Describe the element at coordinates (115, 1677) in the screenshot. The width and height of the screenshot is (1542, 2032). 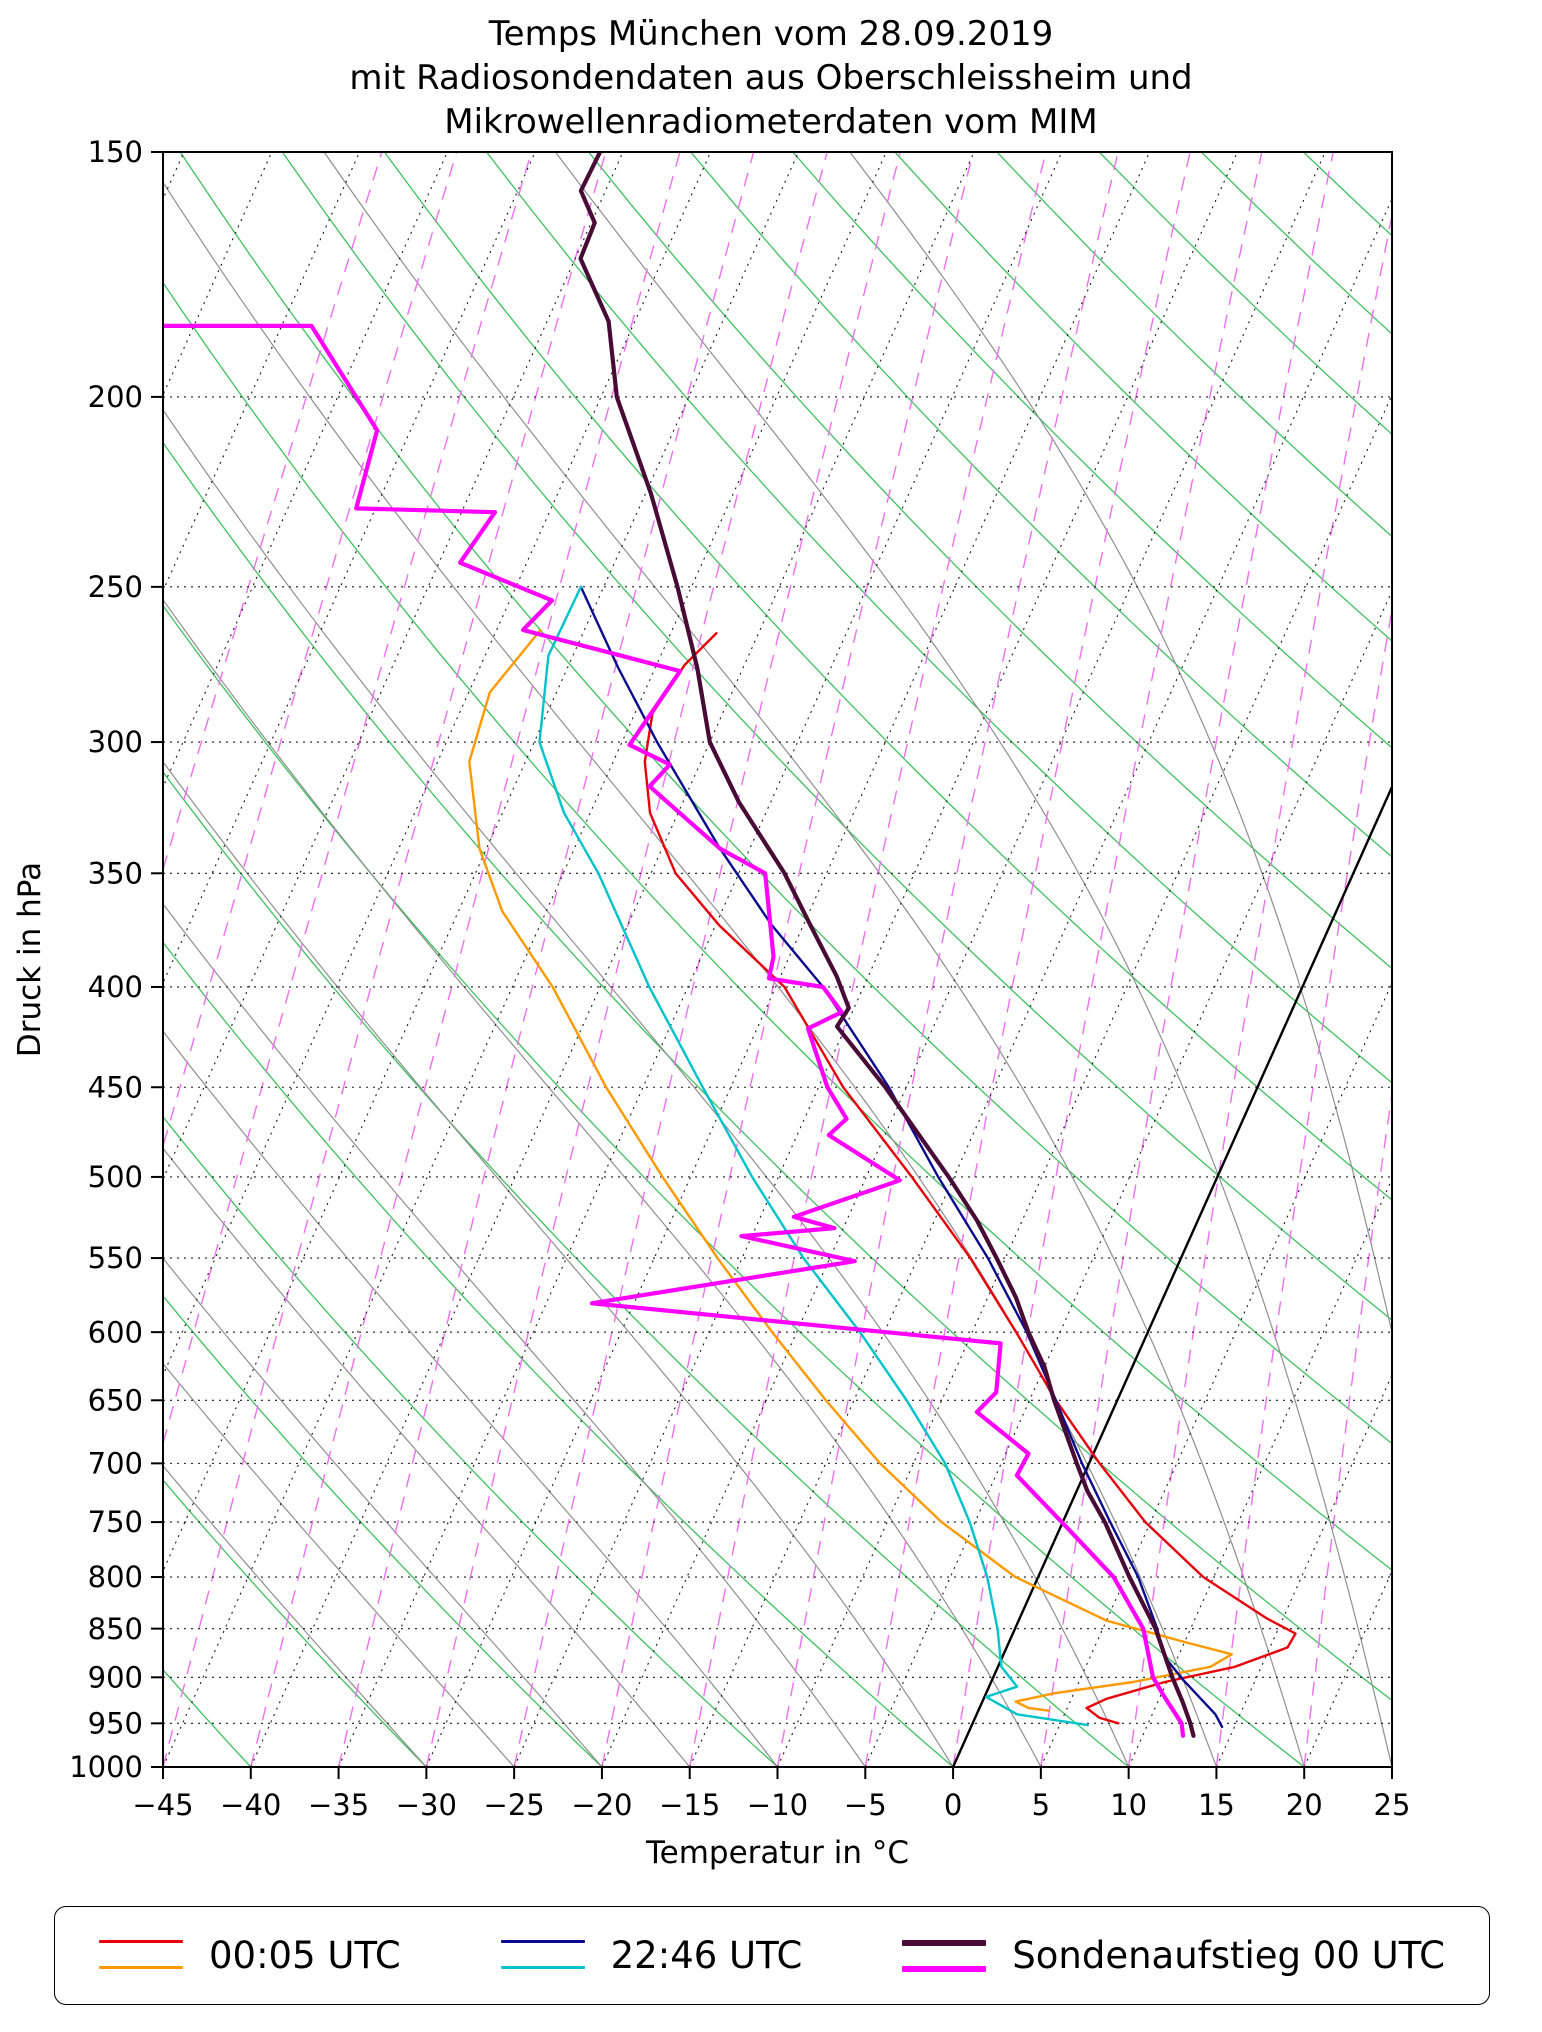
I see `y-tick-label: 900` at that location.